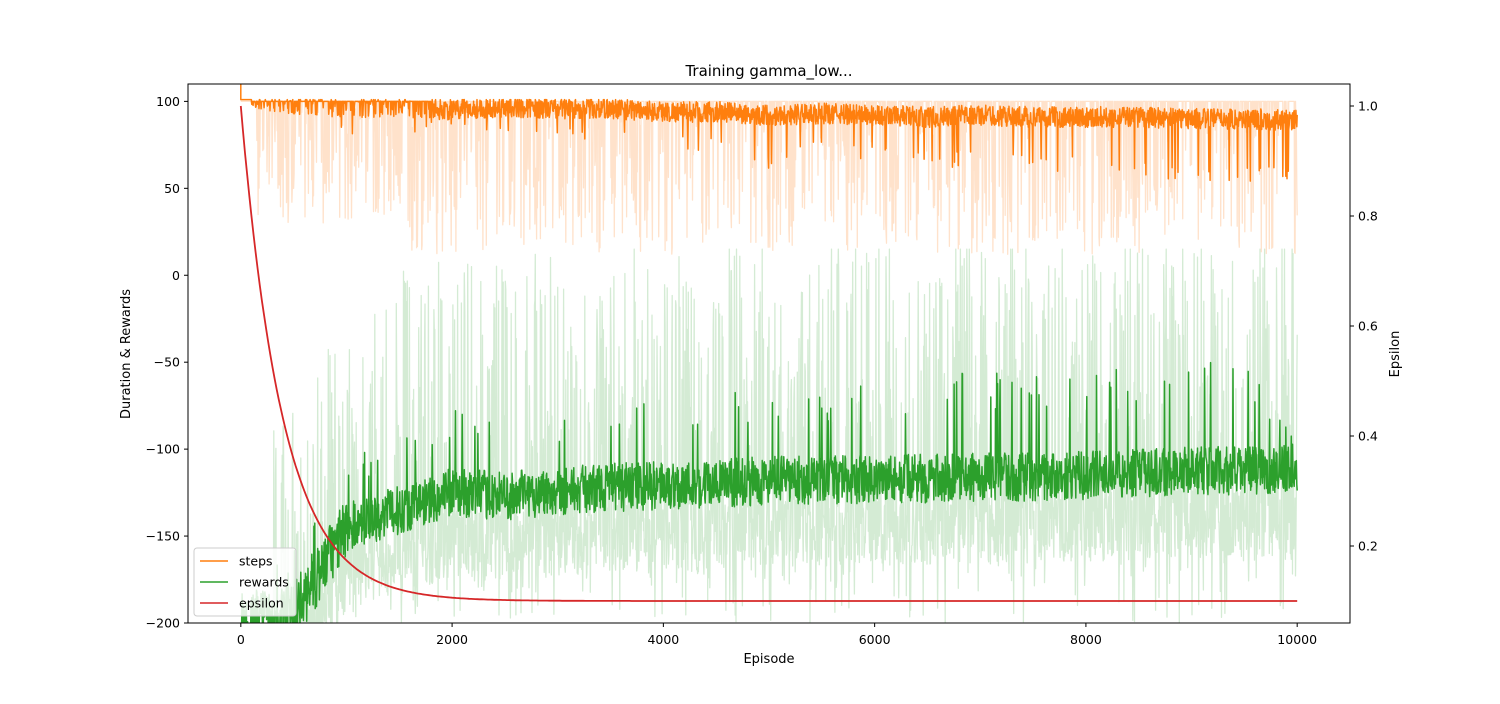 The width and height of the screenshot is (1500, 704). What do you see at coordinates (163, 623) in the screenshot?
I see `y-tick-label: −200` at bounding box center [163, 623].